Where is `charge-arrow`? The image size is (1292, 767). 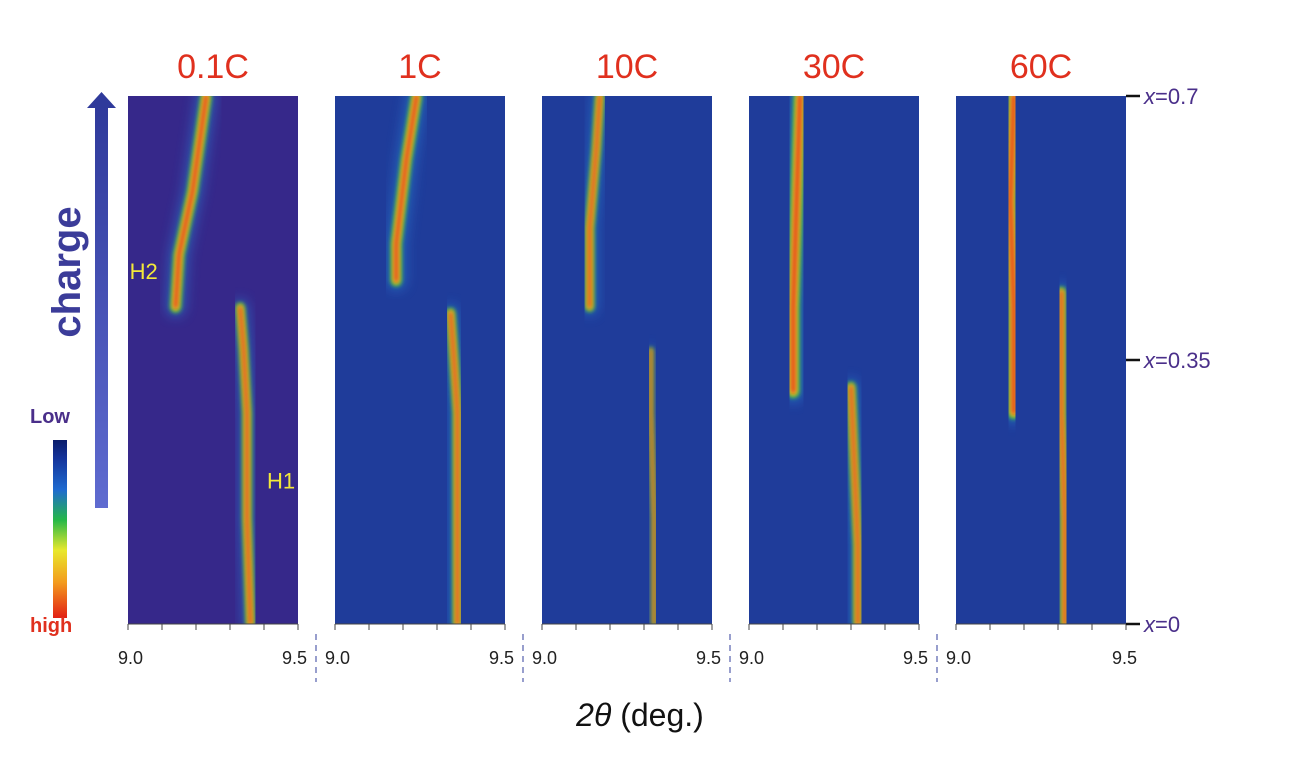
charge-arrow is located at coordinates (101, 300).